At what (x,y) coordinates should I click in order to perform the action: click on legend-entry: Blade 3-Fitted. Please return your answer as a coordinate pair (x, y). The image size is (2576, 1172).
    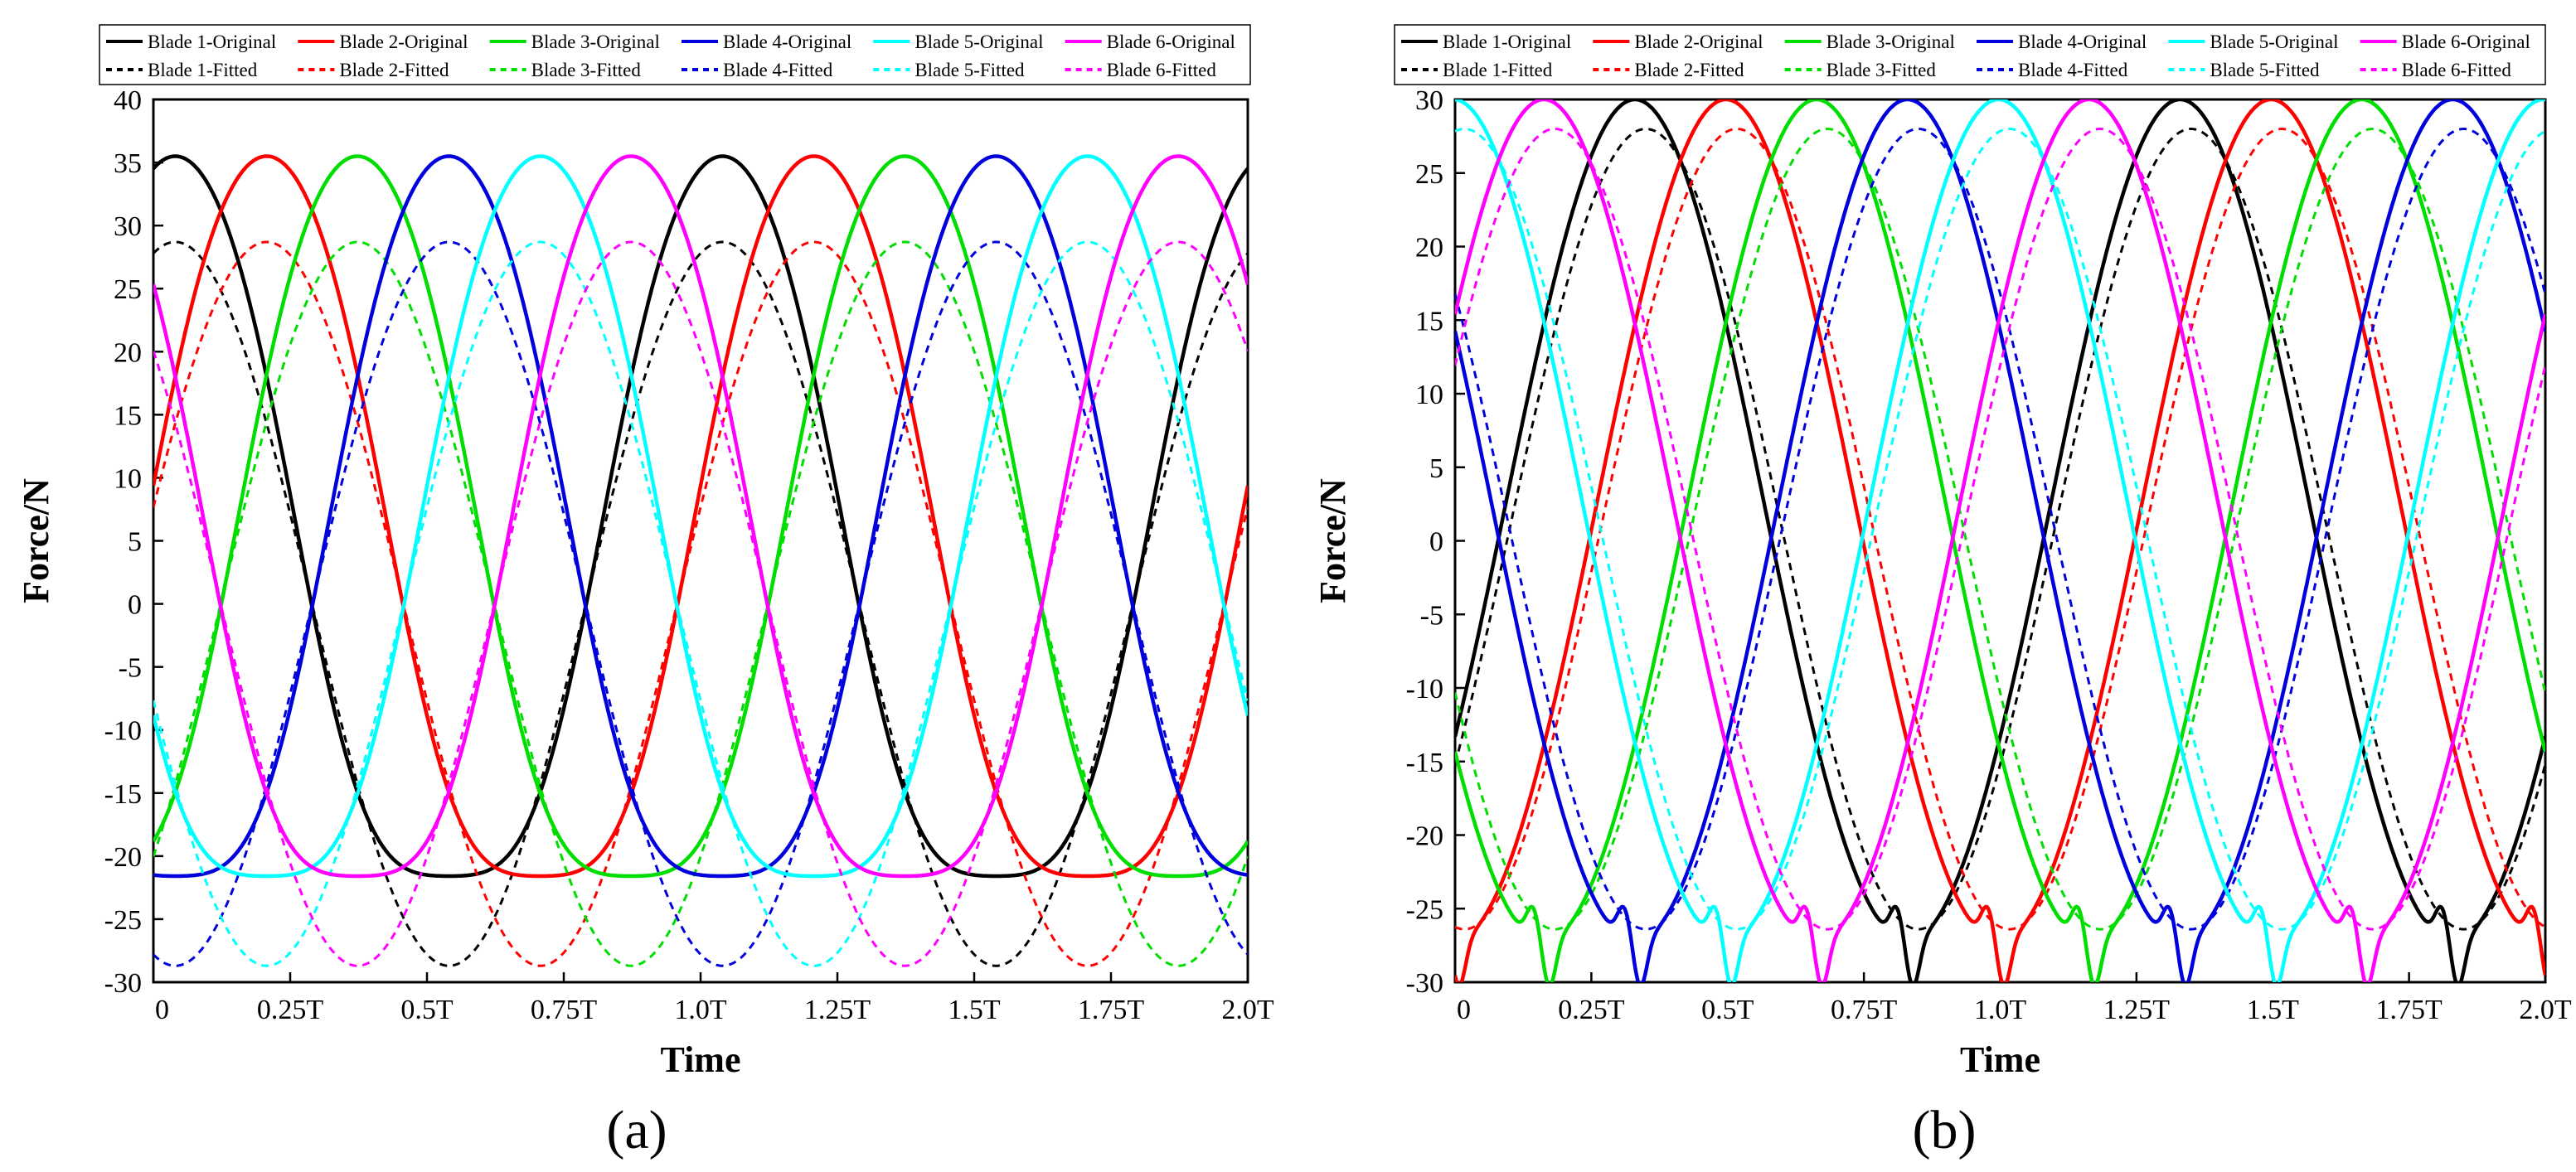
    Looking at the image, I should click on (1881, 70).